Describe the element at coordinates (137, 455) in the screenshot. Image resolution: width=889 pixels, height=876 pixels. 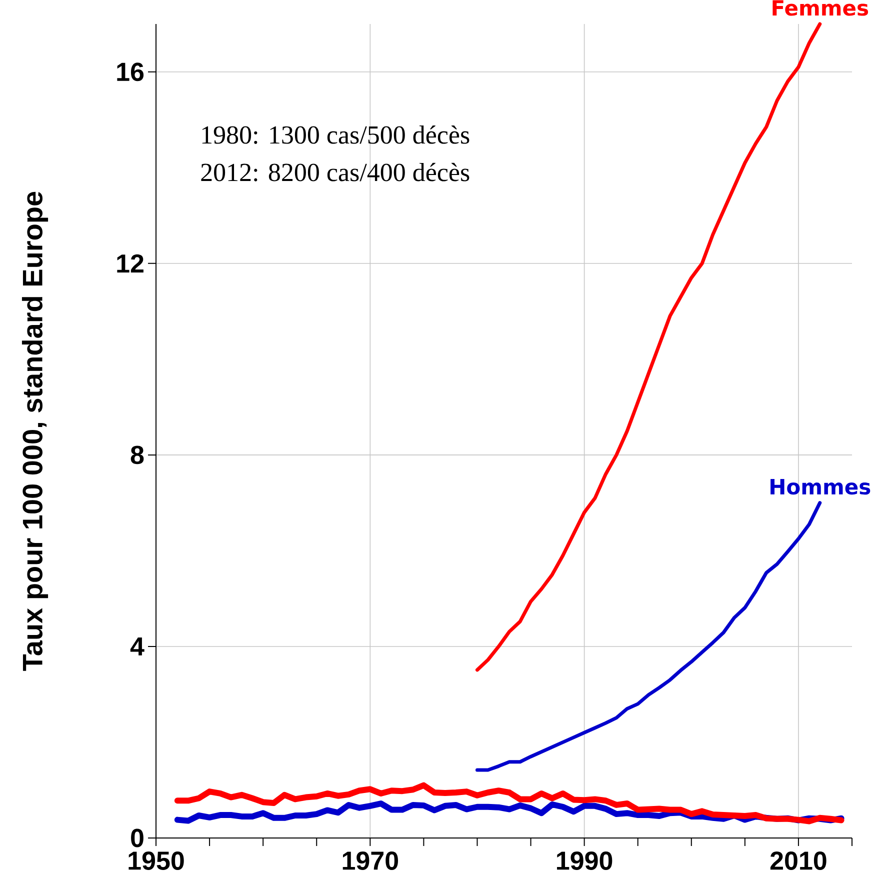
I see `y-tick-label: 8` at that location.